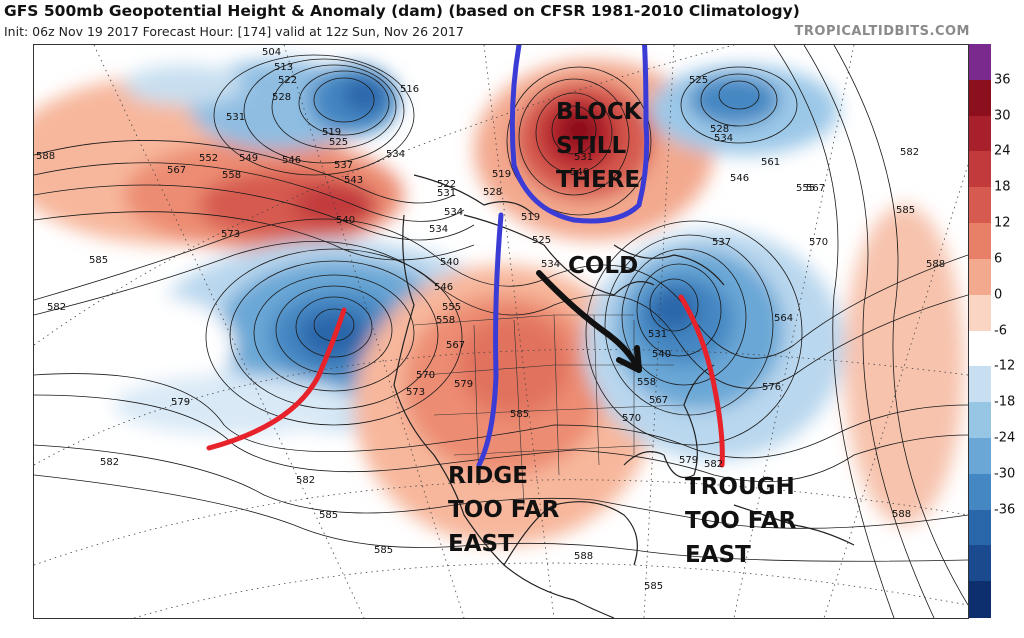 The height and width of the screenshot is (638, 1024). I want to click on west-trough-axis-line, so click(276, 379).